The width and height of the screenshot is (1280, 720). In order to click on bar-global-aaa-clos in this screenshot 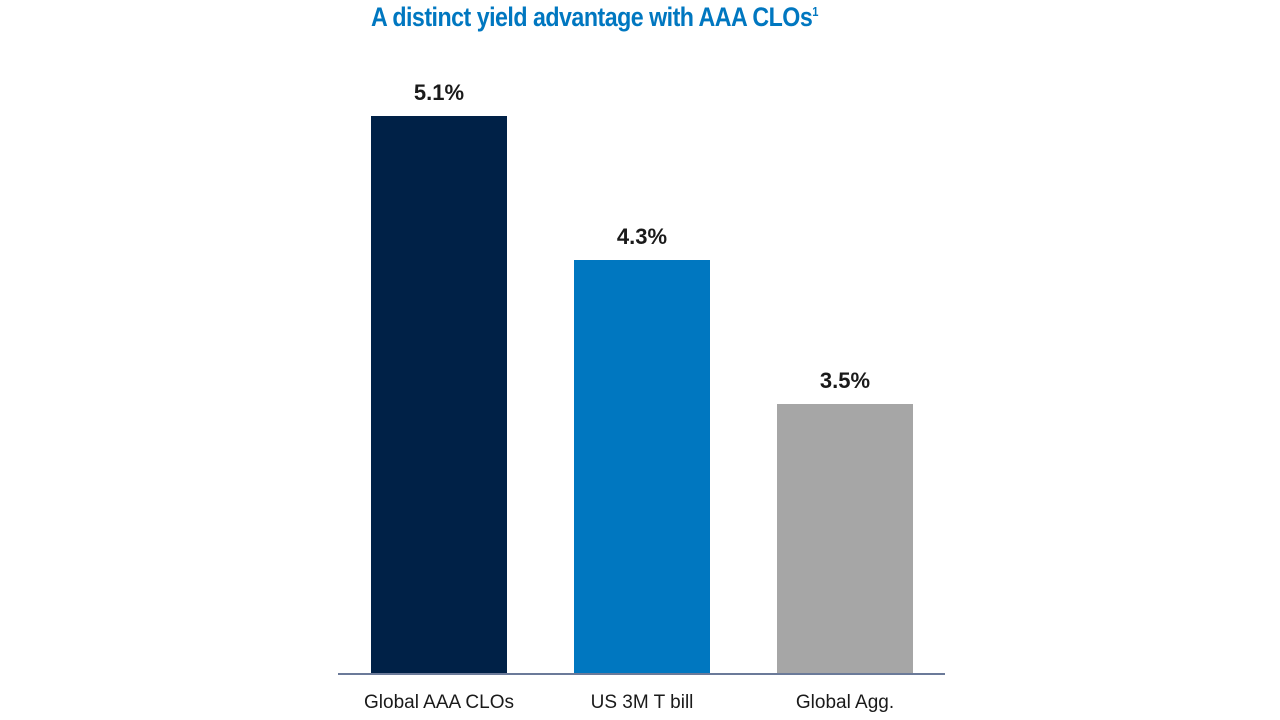, I will do `click(439, 395)`.